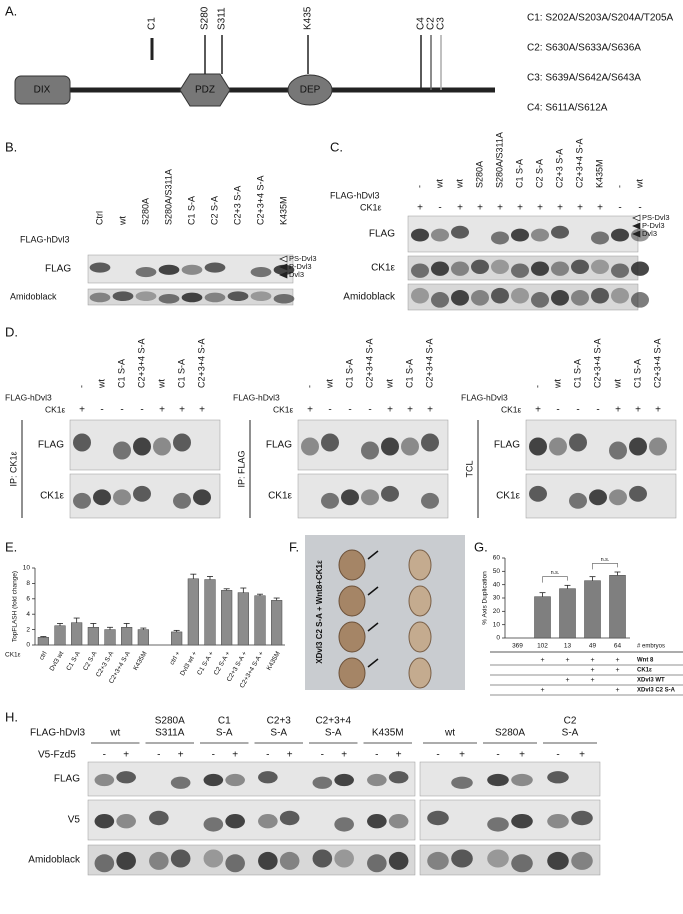  What do you see at coordinates (140, 660) in the screenshot?
I see `x-tick-label: K435M` at bounding box center [140, 660].